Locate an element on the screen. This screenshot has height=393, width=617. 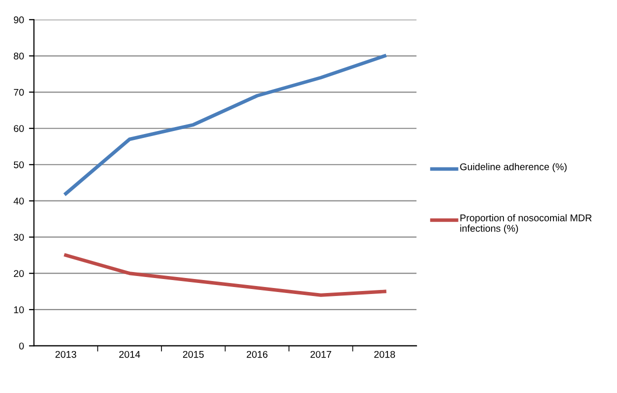
legend-label: Guideline adherence (%) is located at coordinates (513, 167).